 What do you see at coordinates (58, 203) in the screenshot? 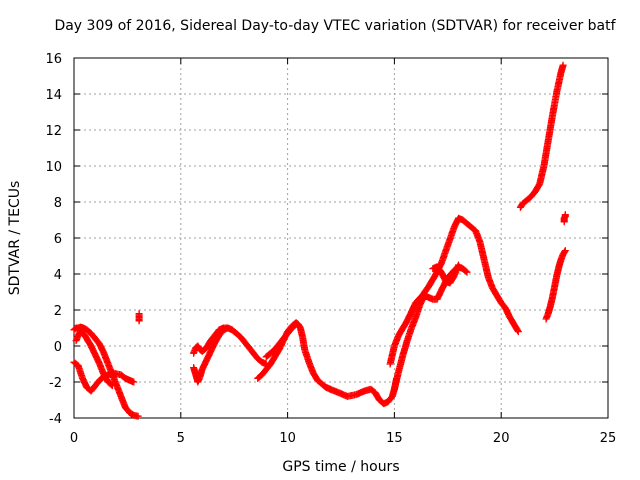
I see `y-tick-label: 8` at bounding box center [58, 203].